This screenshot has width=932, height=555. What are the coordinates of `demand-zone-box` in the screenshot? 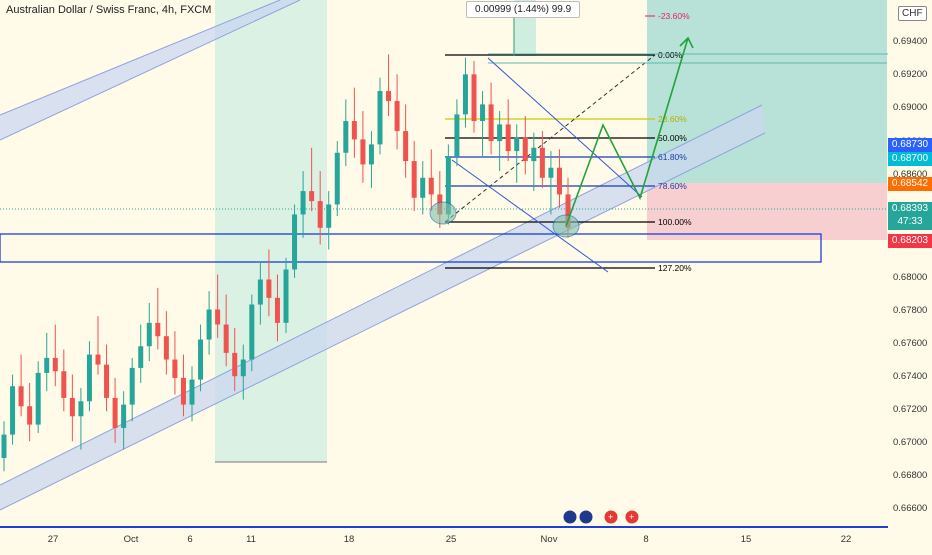 It's located at (411, 248).